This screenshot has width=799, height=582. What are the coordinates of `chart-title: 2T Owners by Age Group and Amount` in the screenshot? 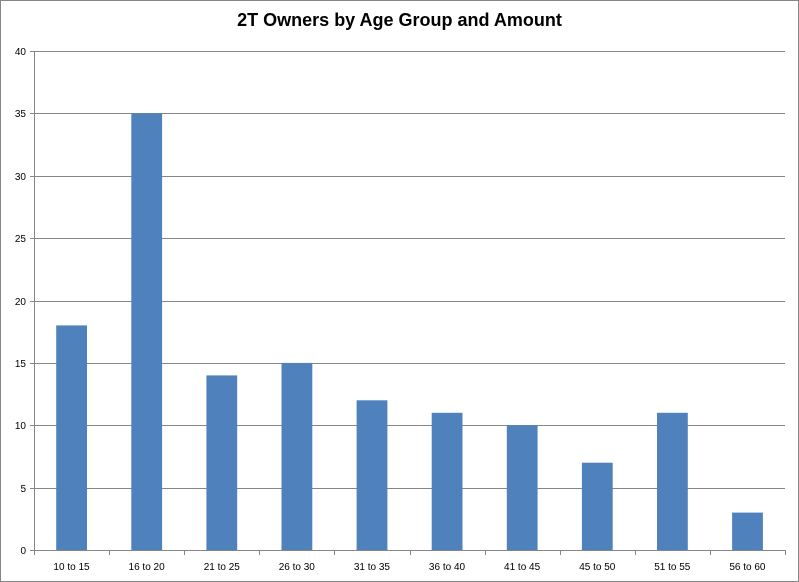 It's located at (399, 20).